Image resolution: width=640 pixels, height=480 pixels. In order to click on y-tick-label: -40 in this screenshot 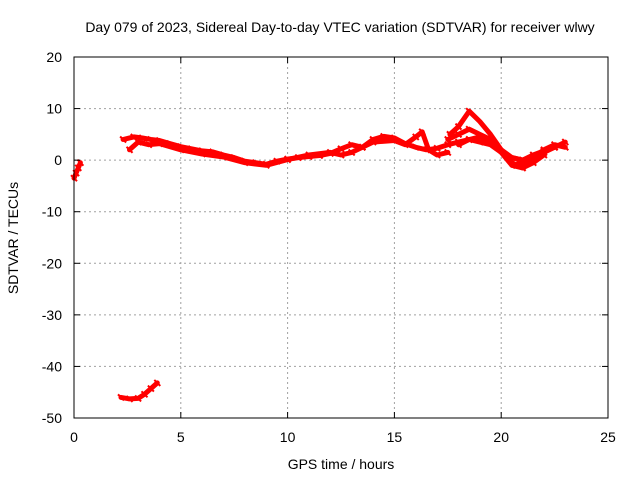, I will do `click(52, 366)`.